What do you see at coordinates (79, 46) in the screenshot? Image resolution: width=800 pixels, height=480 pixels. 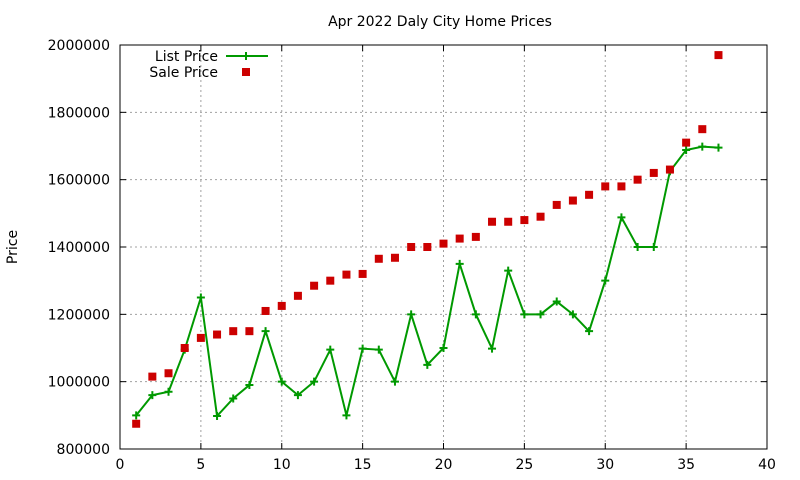 I see `y-tick-label: 2000000` at bounding box center [79, 46].